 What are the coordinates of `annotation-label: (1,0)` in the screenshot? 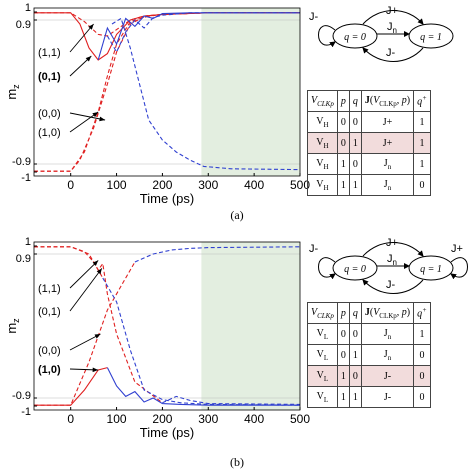 It's located at (49, 370).